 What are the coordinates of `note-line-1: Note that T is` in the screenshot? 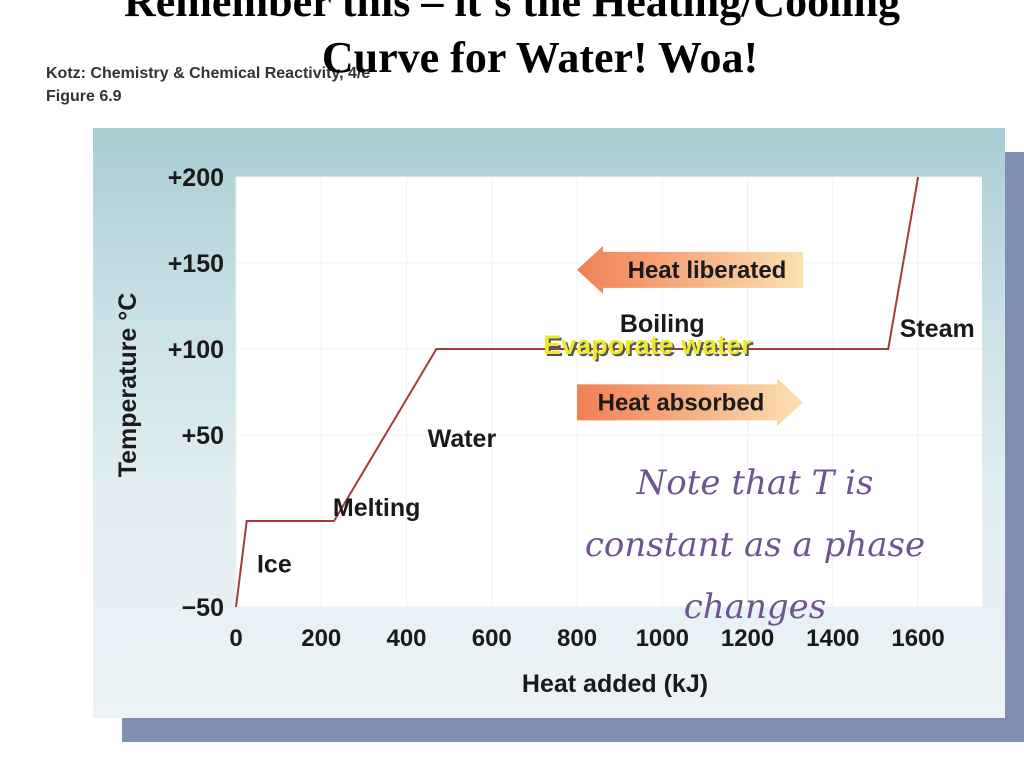 It's located at (755, 483).